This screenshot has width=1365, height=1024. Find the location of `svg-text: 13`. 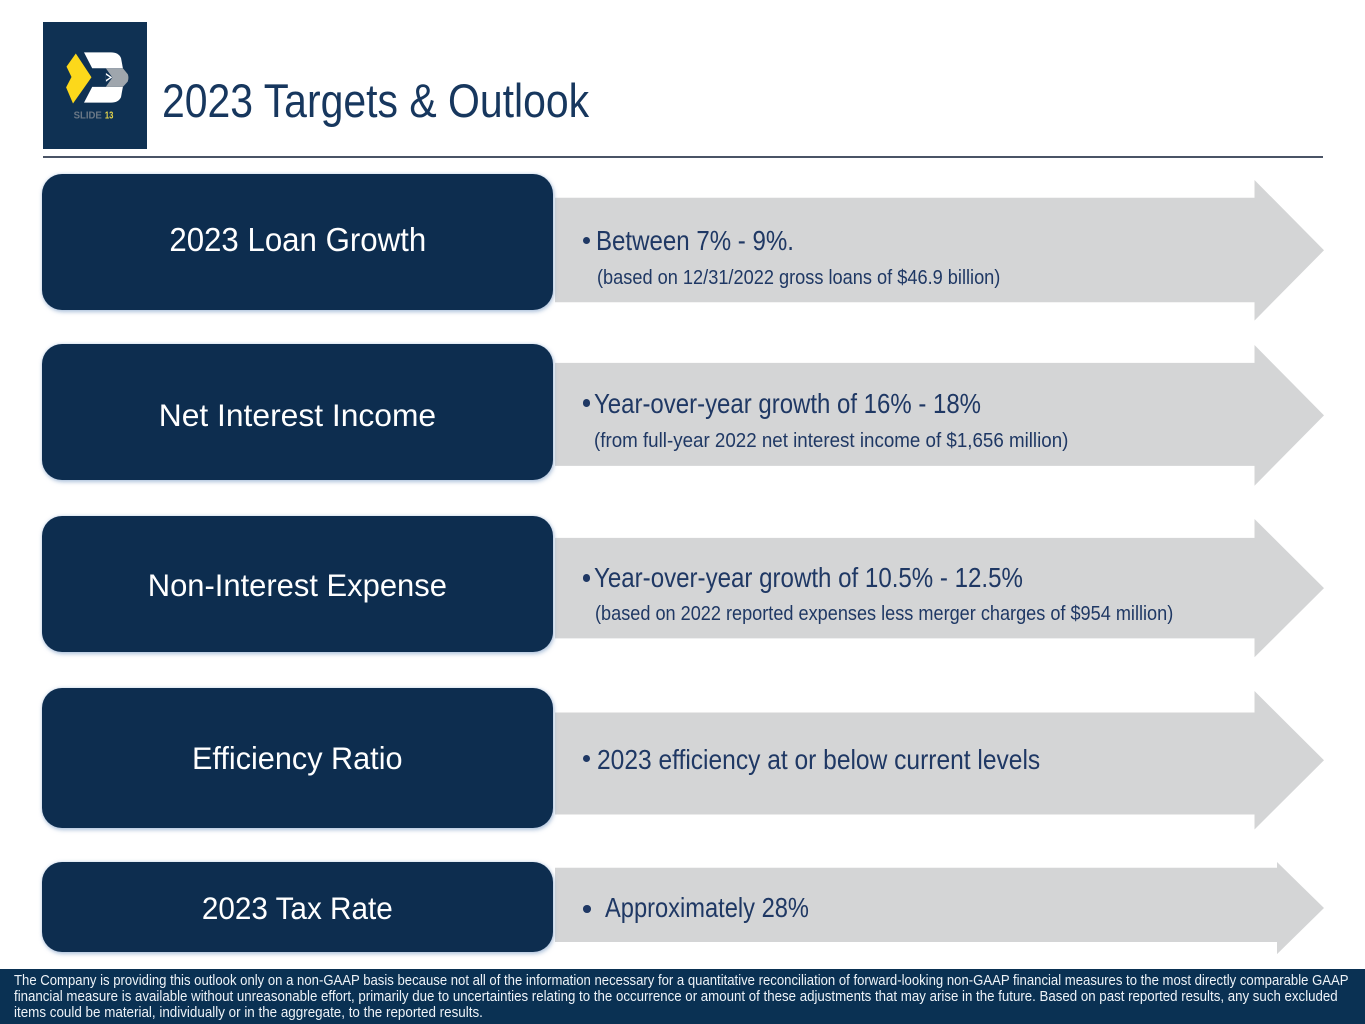

svg-text: 13 is located at coordinates (109, 115).